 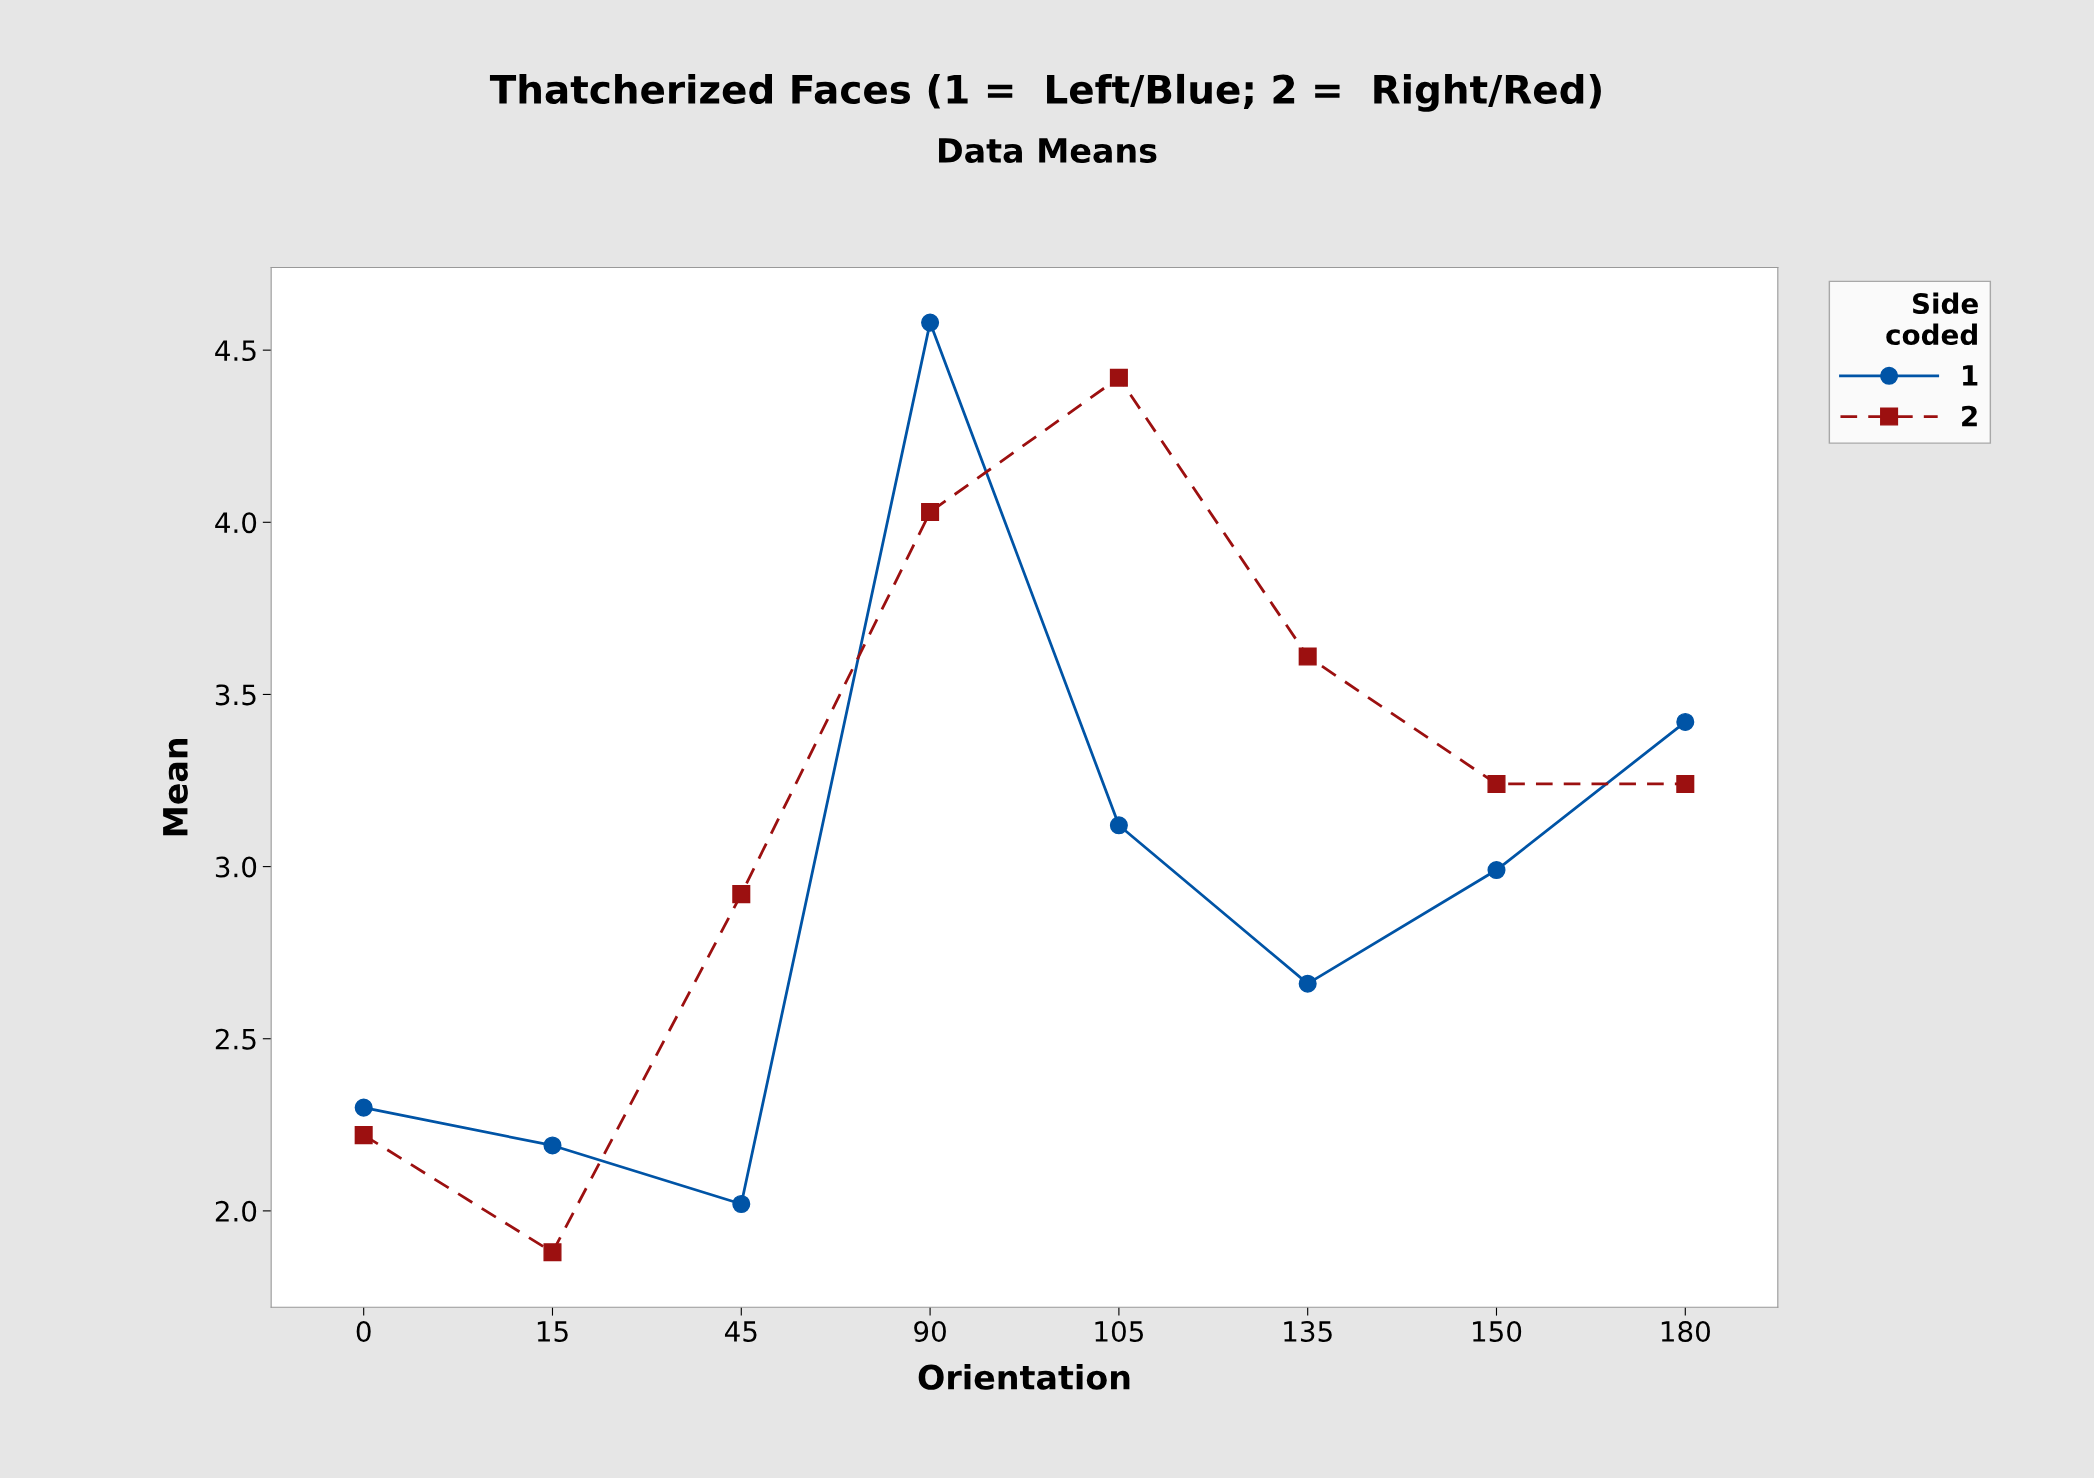 I want to click on x-tick-label: 135, so click(x=1308, y=1331).